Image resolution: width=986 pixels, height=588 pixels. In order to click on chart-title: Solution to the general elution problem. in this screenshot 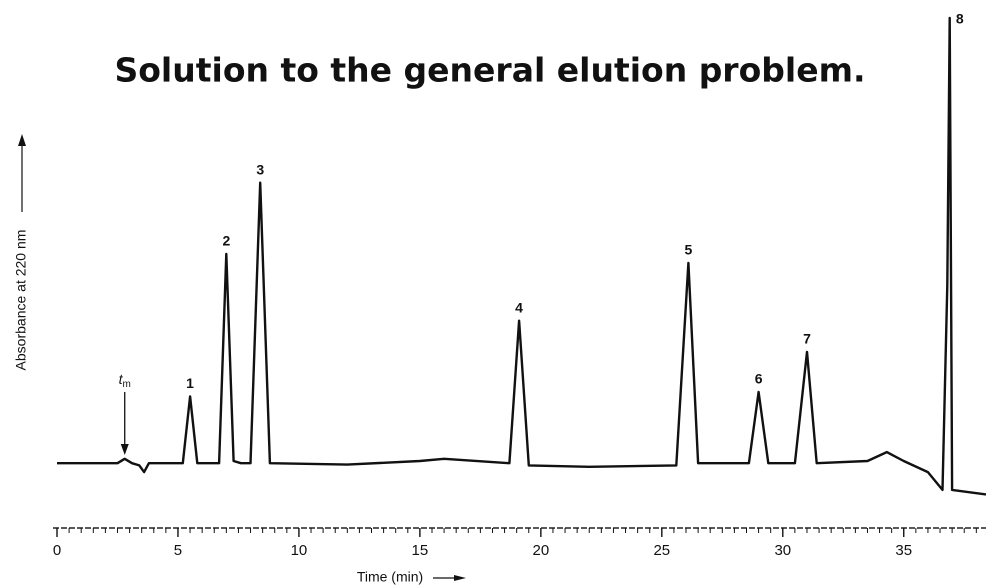, I will do `click(489, 70)`.